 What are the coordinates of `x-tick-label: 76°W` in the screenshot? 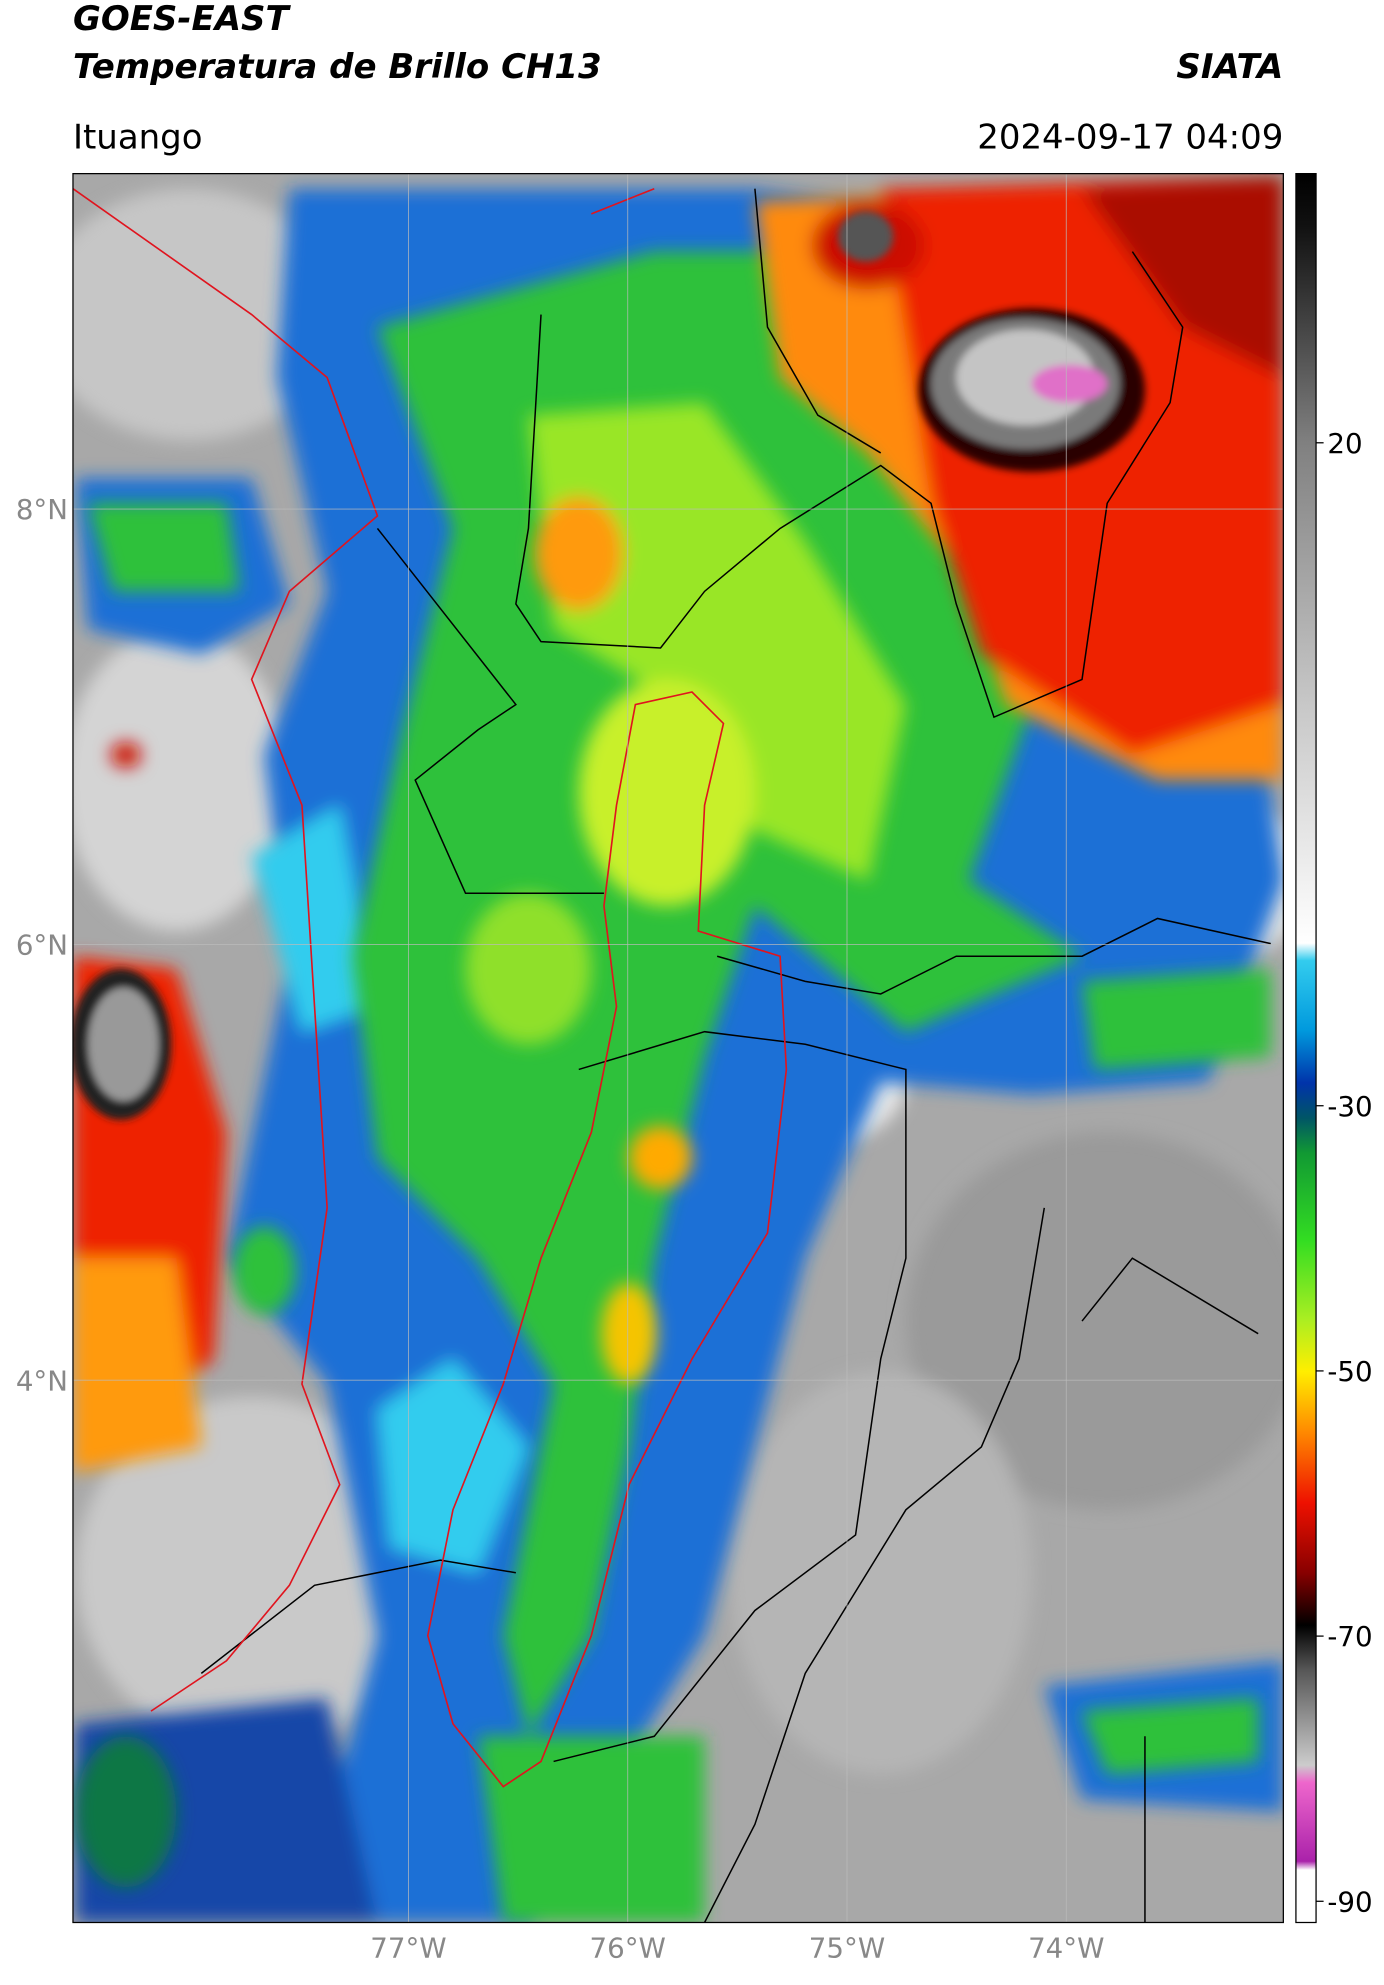 It's located at (628, 1948).